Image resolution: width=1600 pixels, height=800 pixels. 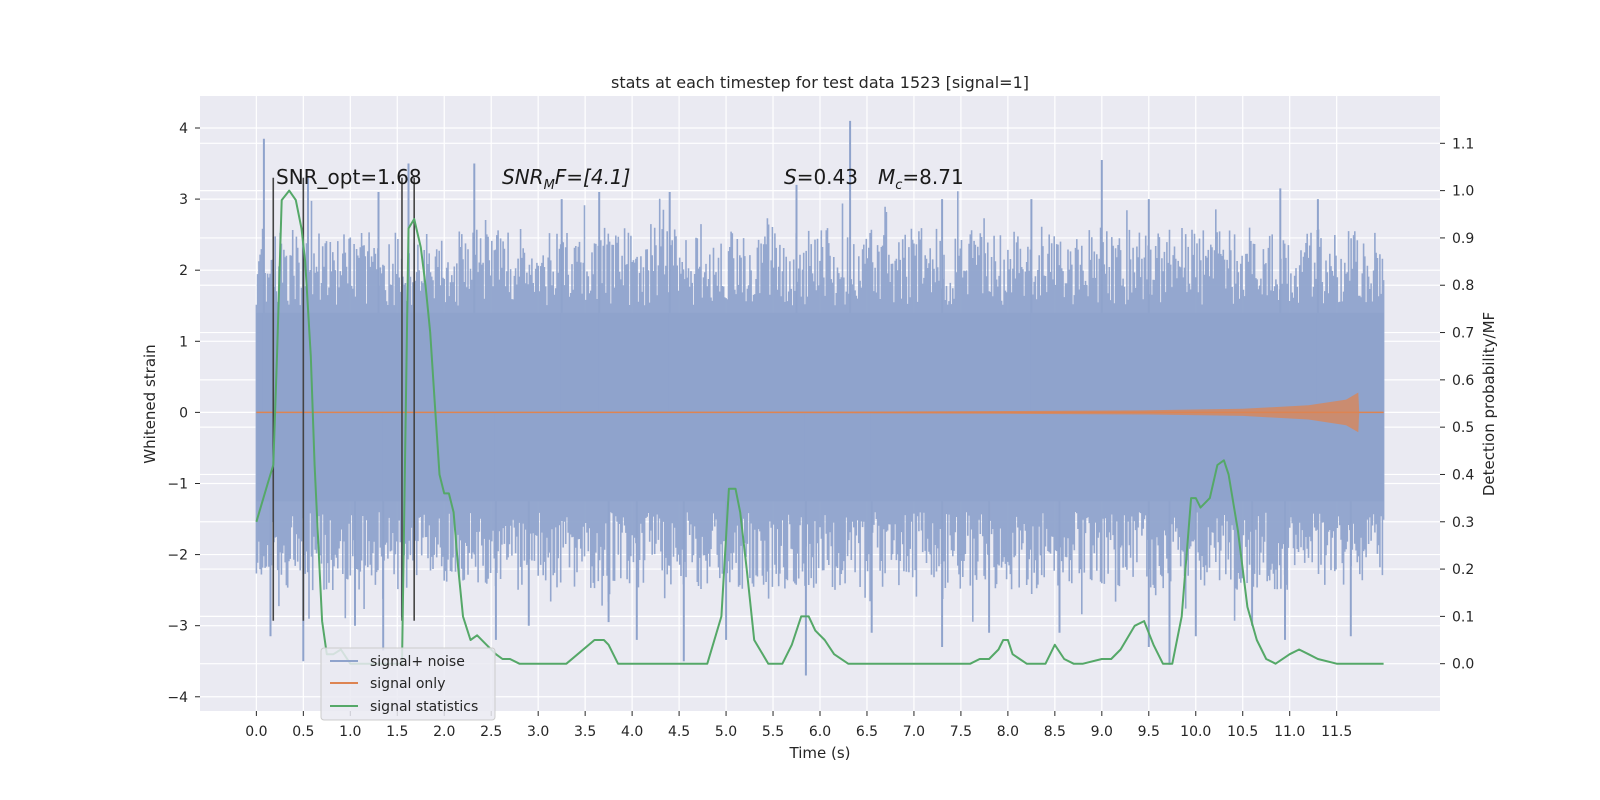 What do you see at coordinates (1457, 404) in the screenshot?
I see `right-y-axis-ticks: 1.1 1.0 0.9 0.8 0.7 0.6 0.5 0.4 0.3 0.2 0.1 0.0` at bounding box center [1457, 404].